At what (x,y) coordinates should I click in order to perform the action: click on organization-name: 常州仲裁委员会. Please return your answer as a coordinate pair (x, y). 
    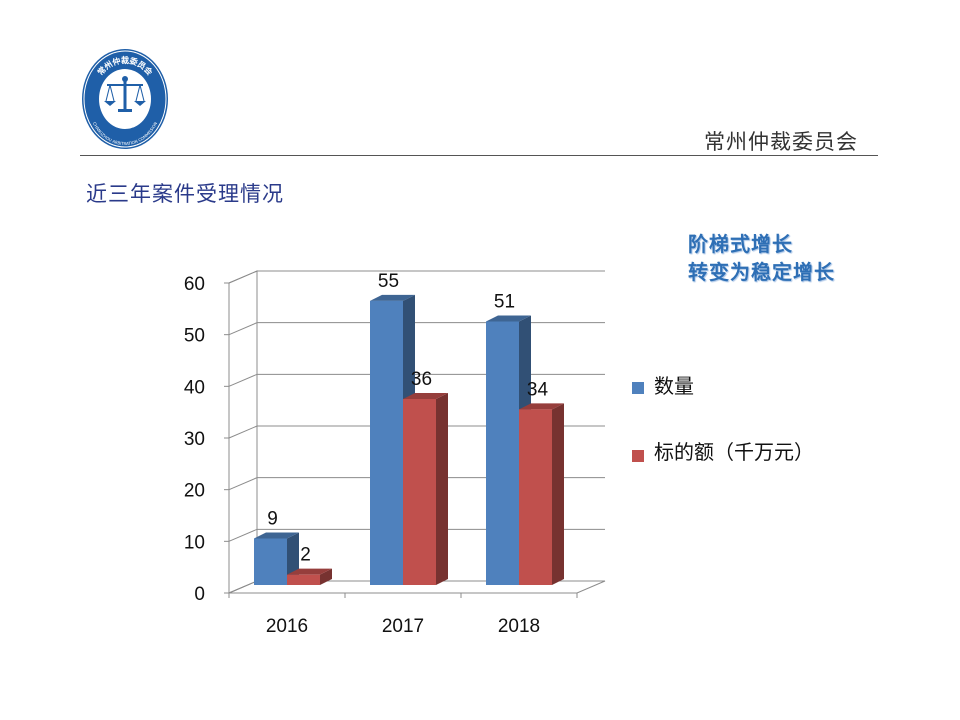
    Looking at the image, I should click on (781, 142).